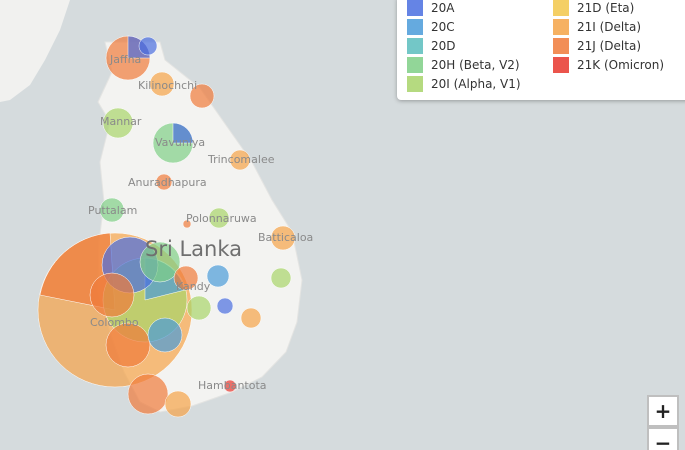 Image resolution: width=685 pixels, height=450 pixels. Describe the element at coordinates (193, 249) in the screenshot. I see `country-label: Sri Lanka` at that location.